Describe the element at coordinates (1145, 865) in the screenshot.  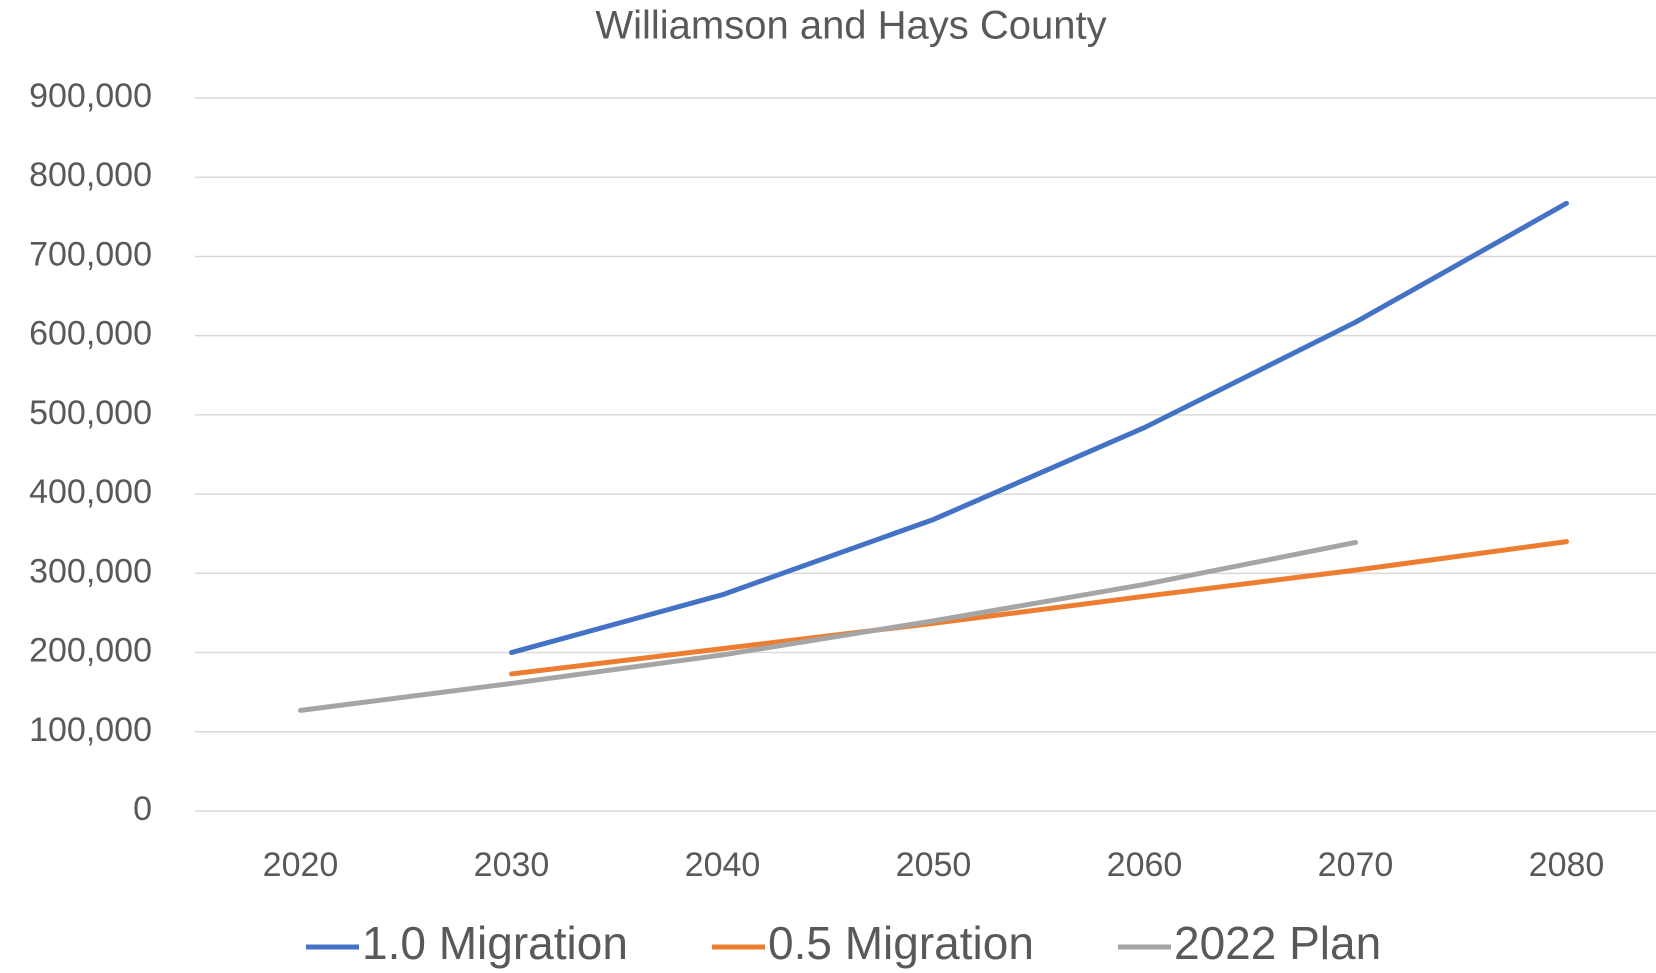
I see `x-tick-label: 2060` at that location.